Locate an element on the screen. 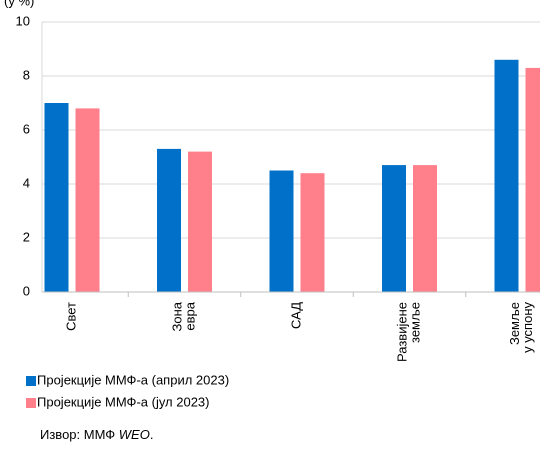 This screenshot has width=540, height=450. x-tick-label: Зона is located at coordinates (176, 316).